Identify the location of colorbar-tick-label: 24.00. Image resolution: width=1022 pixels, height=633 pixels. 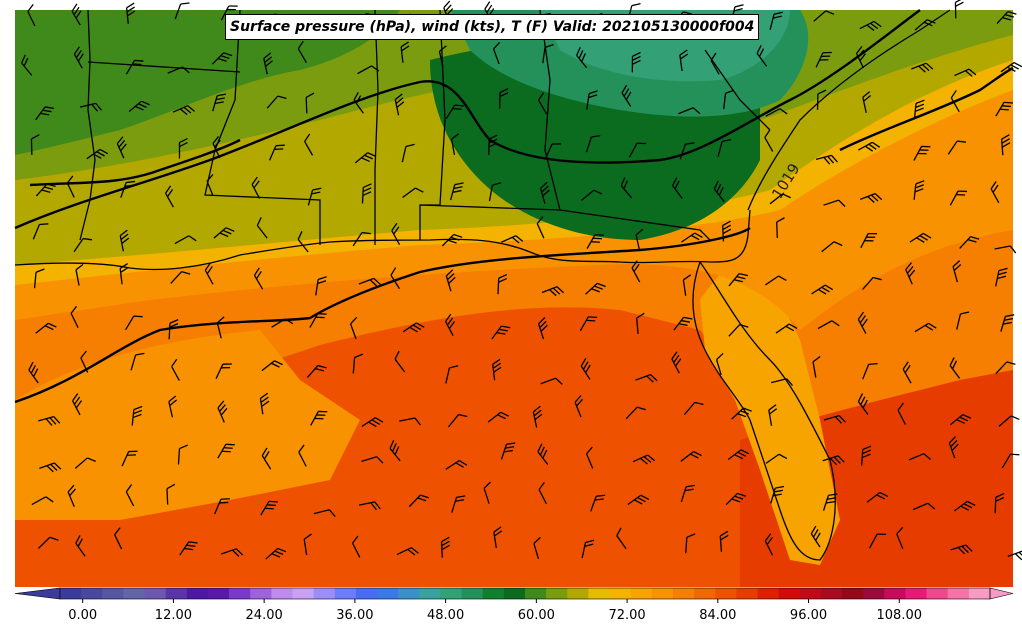
(264, 615).